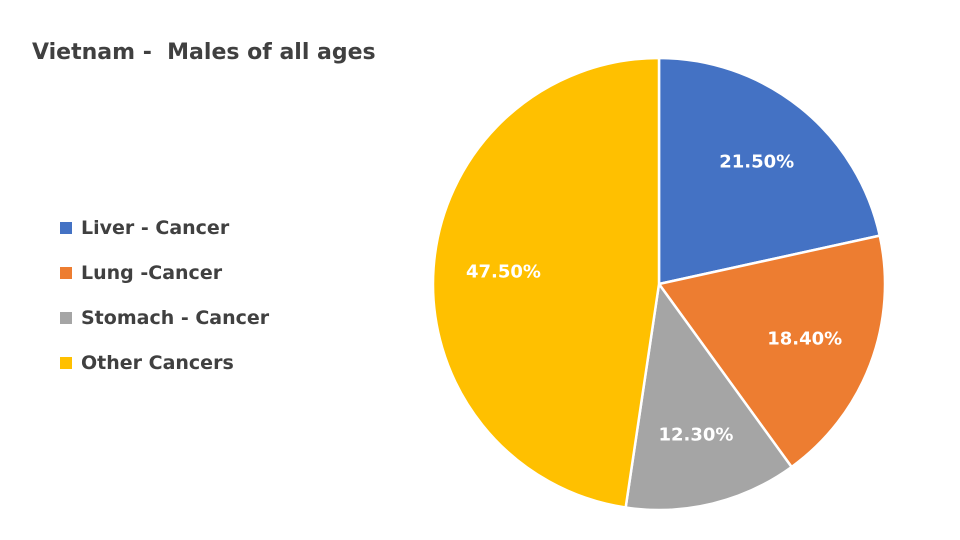 This screenshot has height=540, width=960. I want to click on legend-item-liver: Liver - Cancer, so click(164, 227).